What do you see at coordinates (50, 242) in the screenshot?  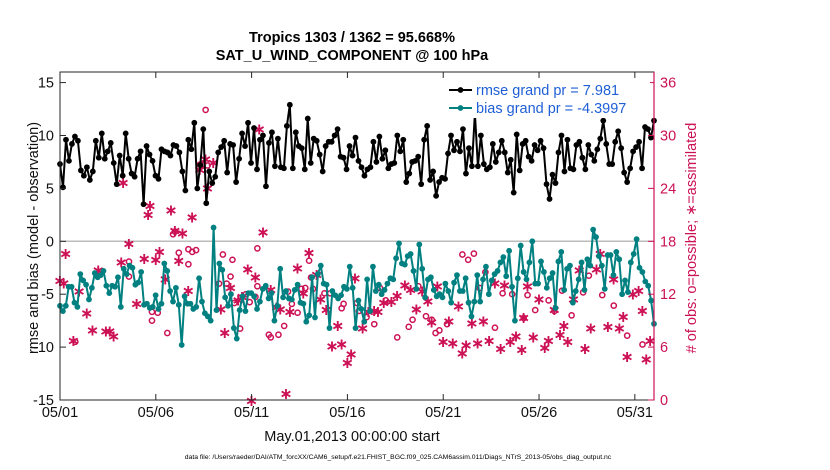 I see `y-left-tick-label: 0` at bounding box center [50, 242].